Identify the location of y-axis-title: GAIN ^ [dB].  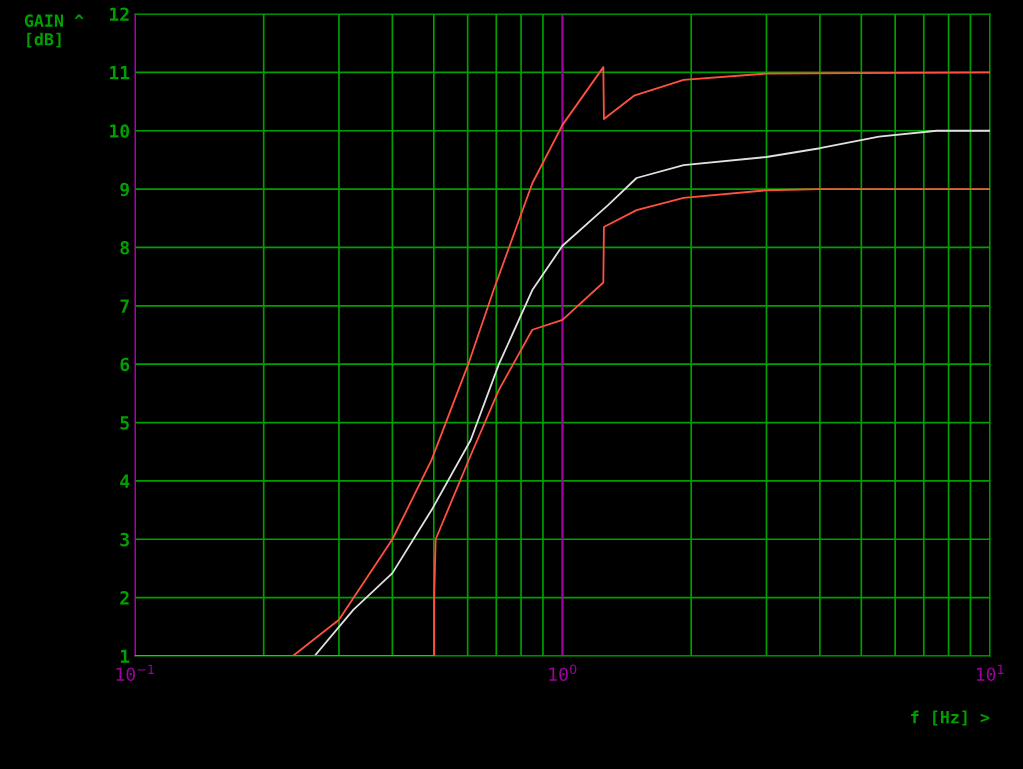
(54, 31).